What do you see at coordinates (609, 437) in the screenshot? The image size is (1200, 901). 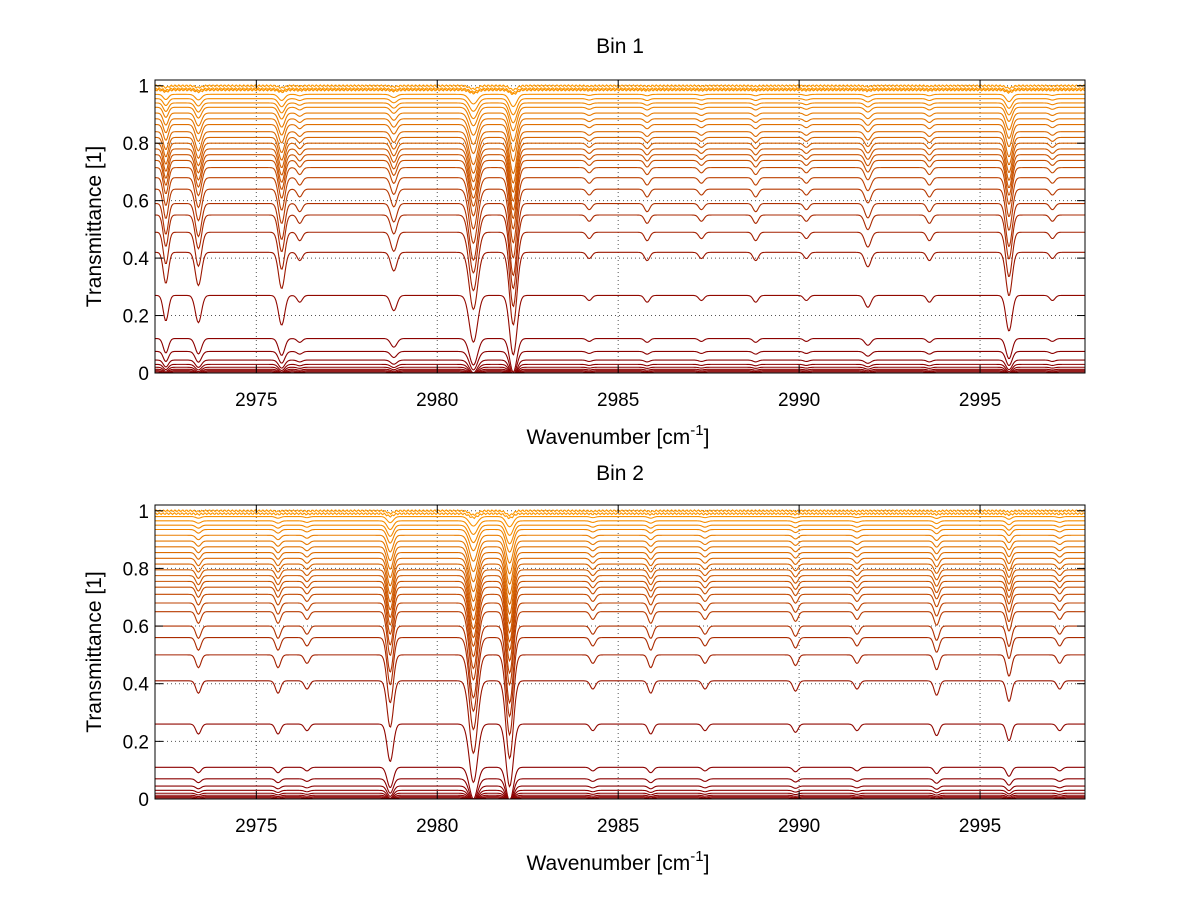 I see `x-axis-label-main: Wavenumber [cm` at bounding box center [609, 437].